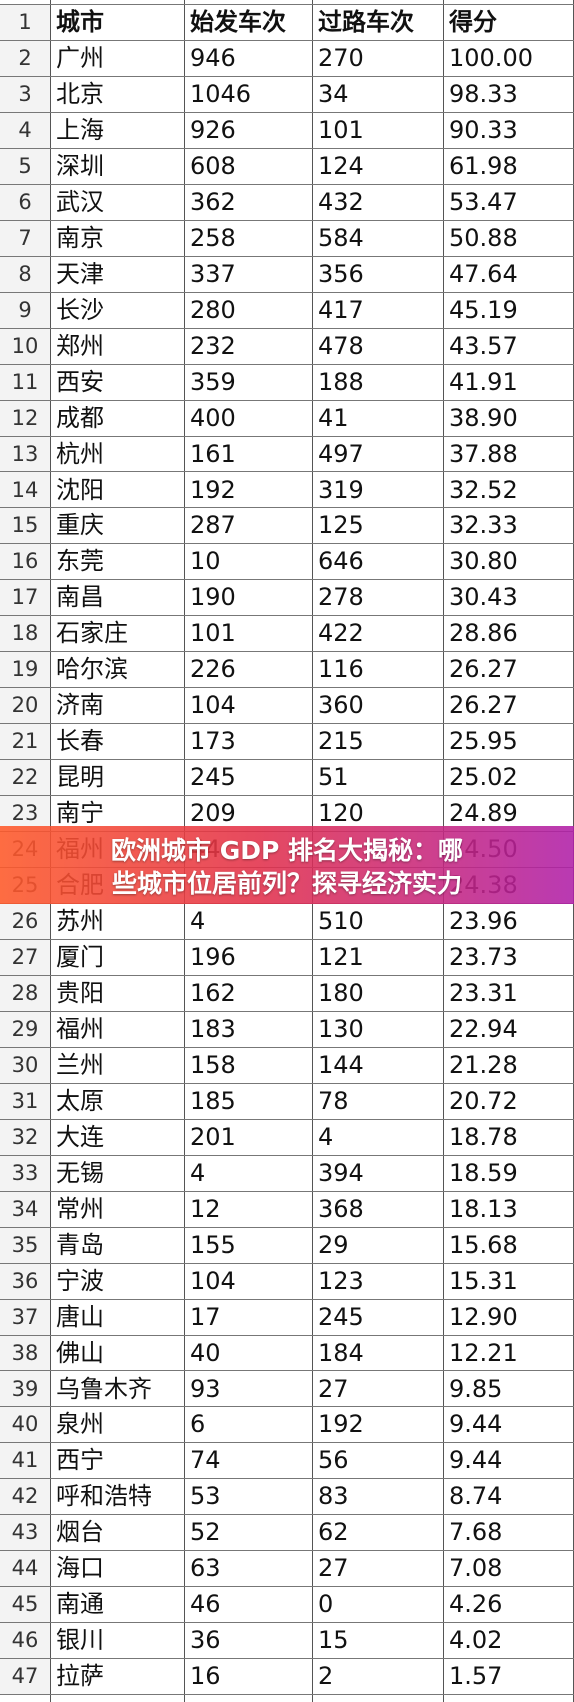 This screenshot has height=1702, width=574. Describe the element at coordinates (213, 309) in the screenshot. I see `departing-trains-cell: 280` at that location.